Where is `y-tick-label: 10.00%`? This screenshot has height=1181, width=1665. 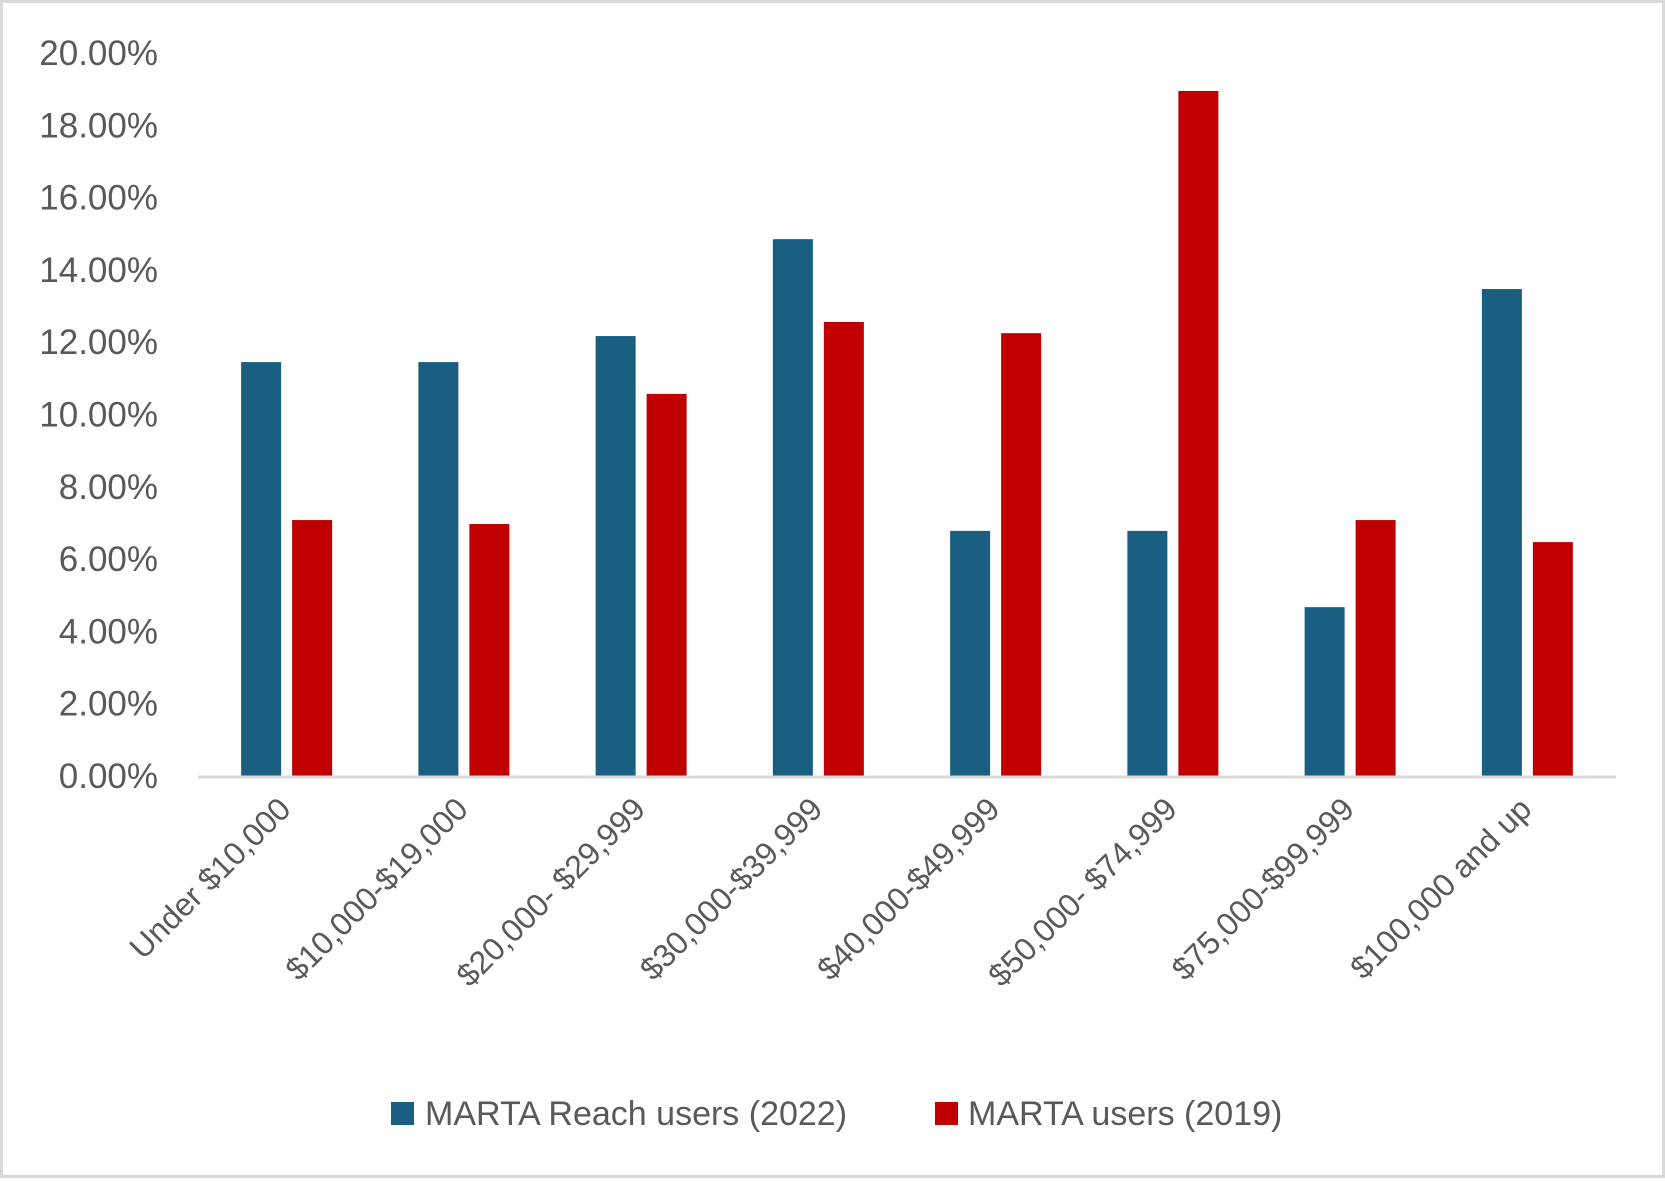 y-tick-label: 10.00% is located at coordinates (98, 415).